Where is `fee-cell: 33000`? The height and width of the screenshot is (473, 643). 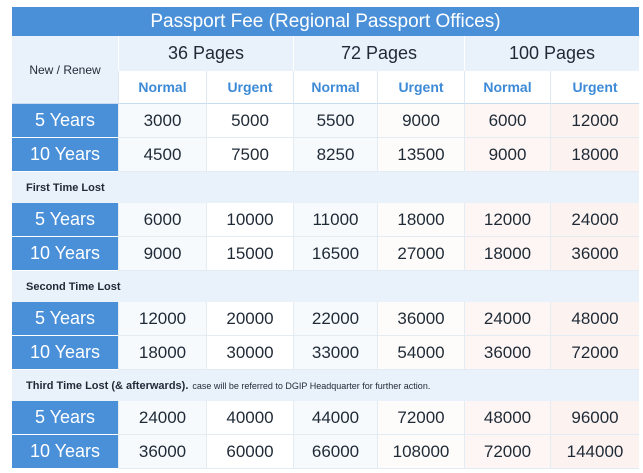
fee-cell: 33000 is located at coordinates (335, 353).